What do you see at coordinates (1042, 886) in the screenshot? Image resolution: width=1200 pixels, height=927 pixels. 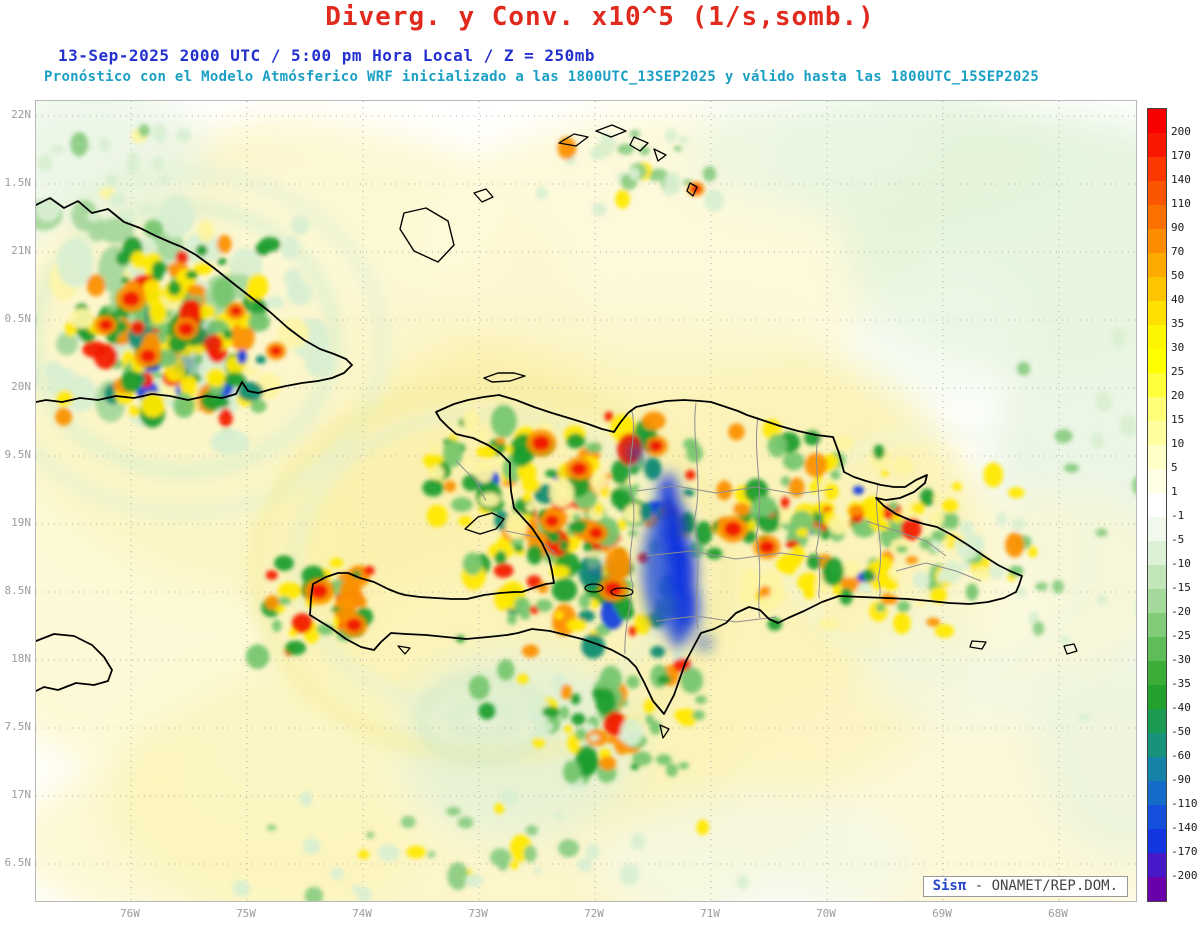 I see `credit-text: - ONAMET/REP.DOM.` at bounding box center [1042, 886].